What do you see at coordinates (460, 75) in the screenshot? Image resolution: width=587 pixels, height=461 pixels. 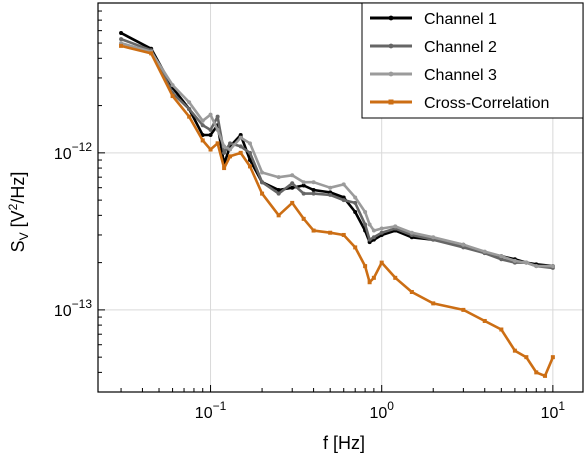 I see `legend-label-channel-3: Channel 3` at bounding box center [460, 75].